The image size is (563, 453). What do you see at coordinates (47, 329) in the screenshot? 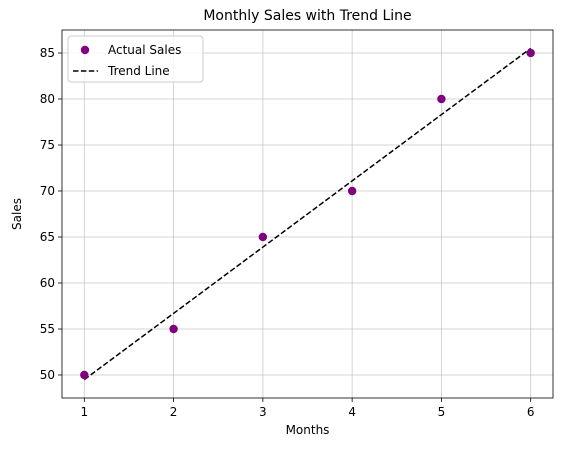
I see `y-tick-label: 55` at bounding box center [47, 329].